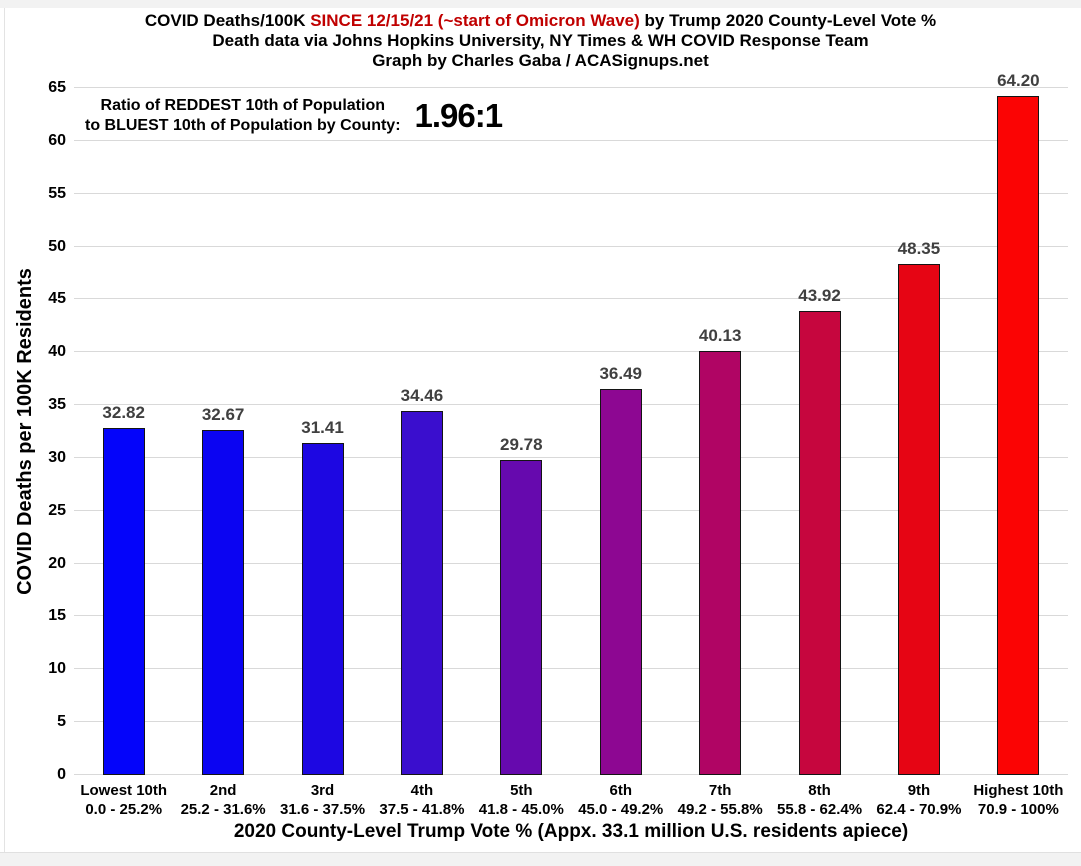  I want to click on chart-title-part2: by Trump 2020 County-Level Vote %, so click(788, 20).